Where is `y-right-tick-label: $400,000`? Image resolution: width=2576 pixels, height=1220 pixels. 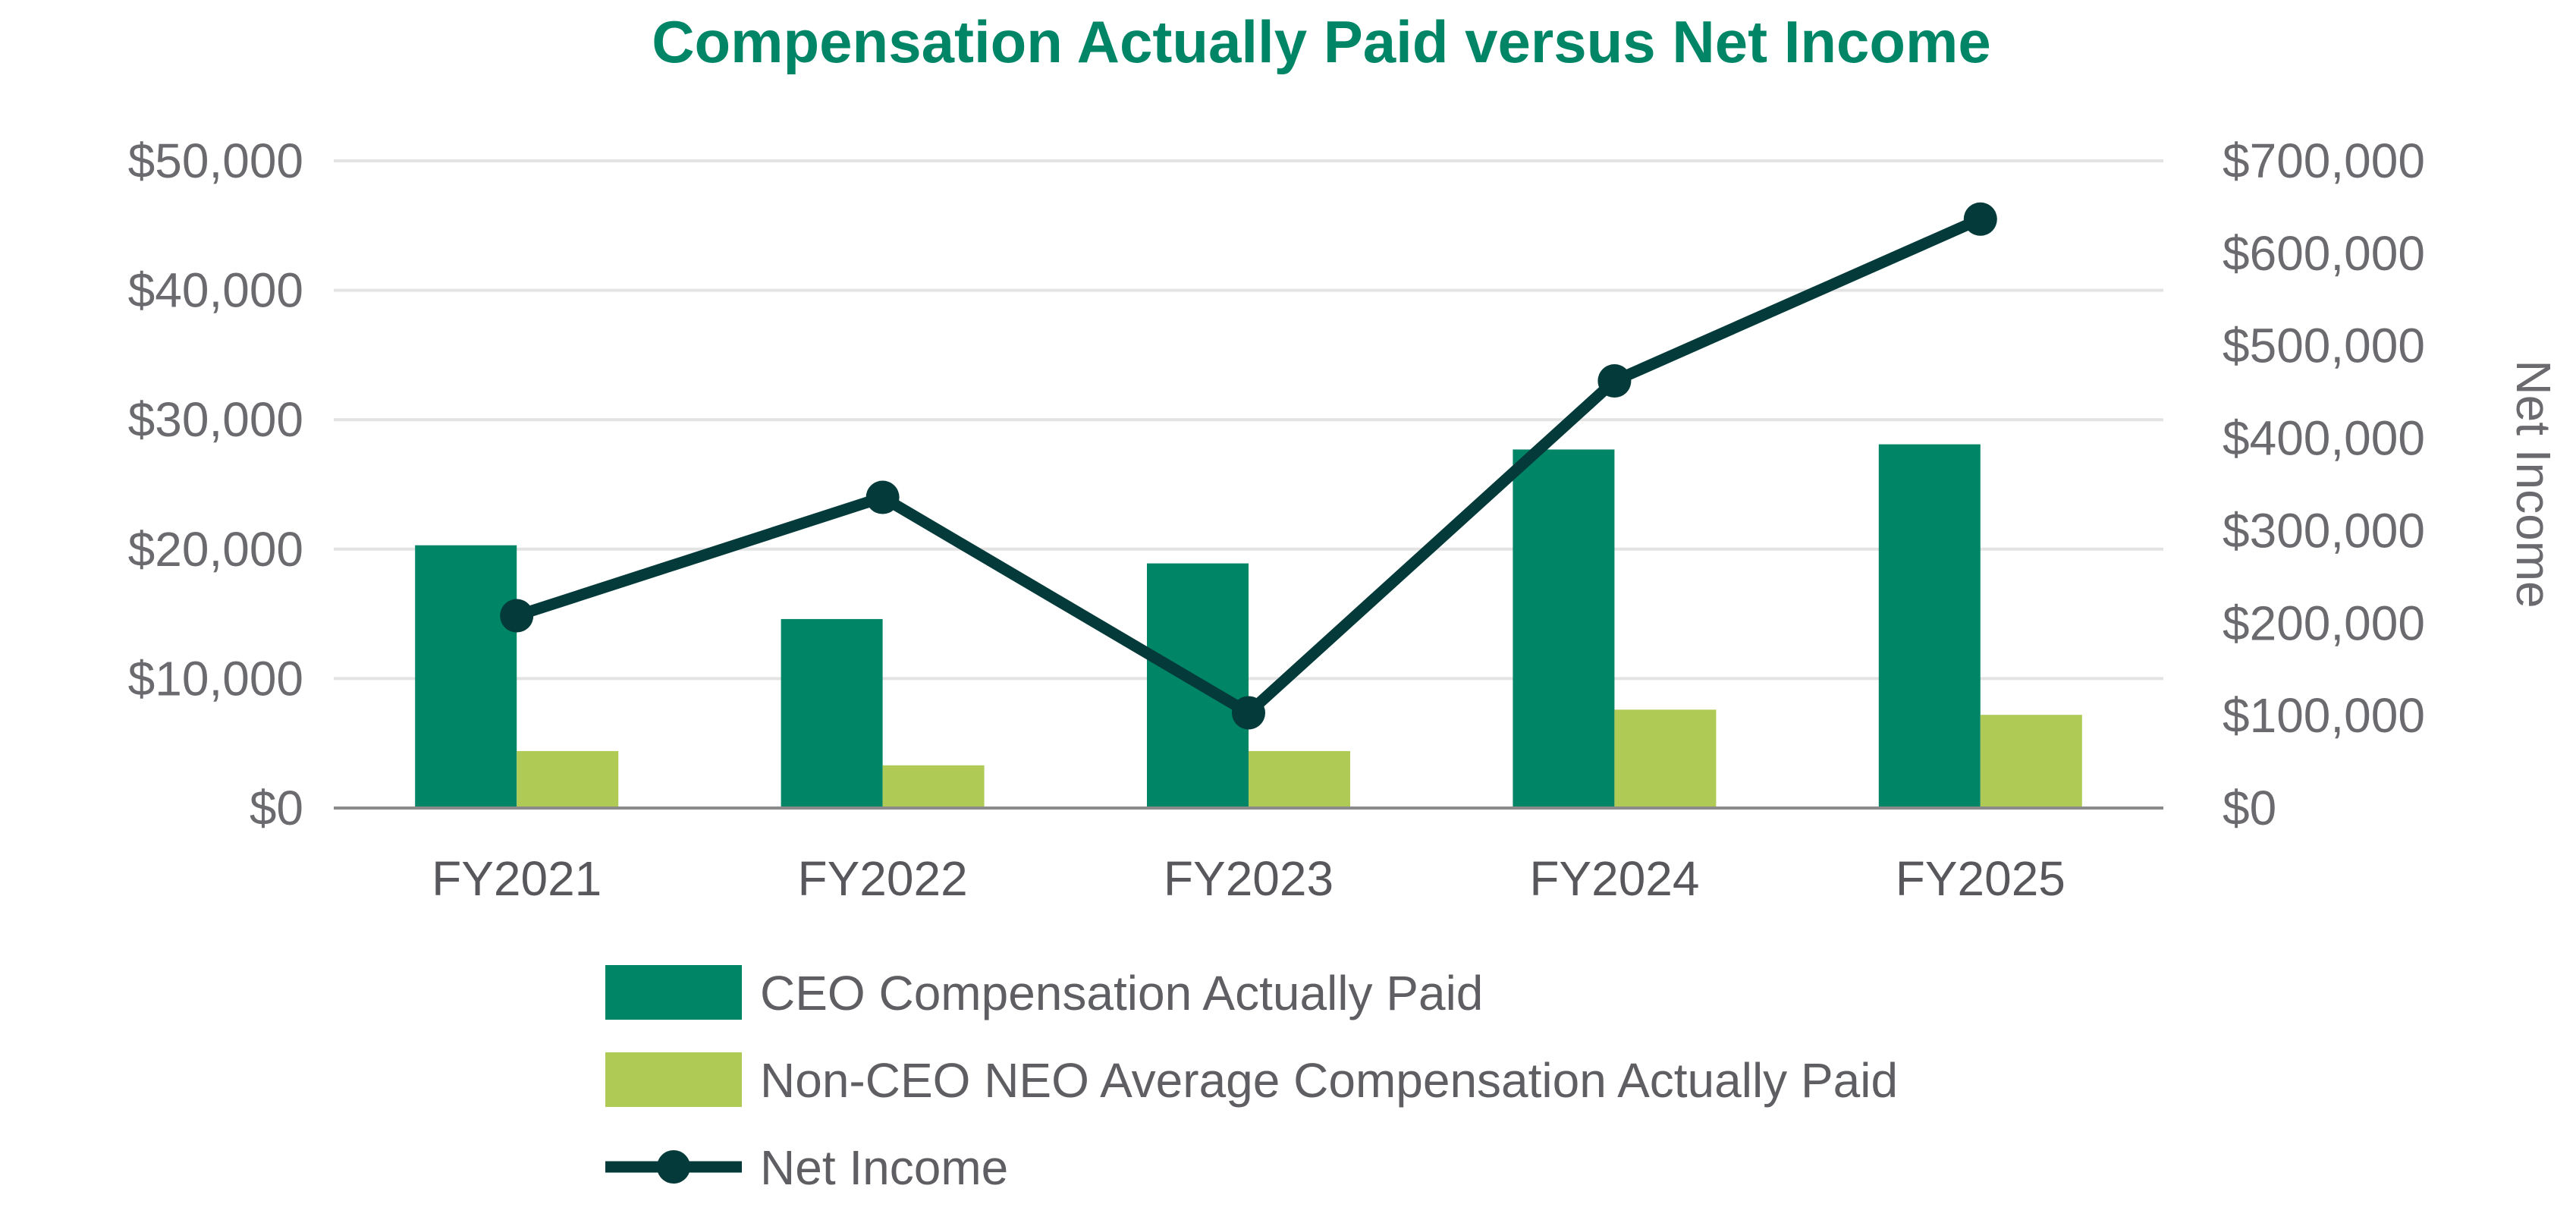 y-right-tick-label: $400,000 is located at coordinates (2324, 438).